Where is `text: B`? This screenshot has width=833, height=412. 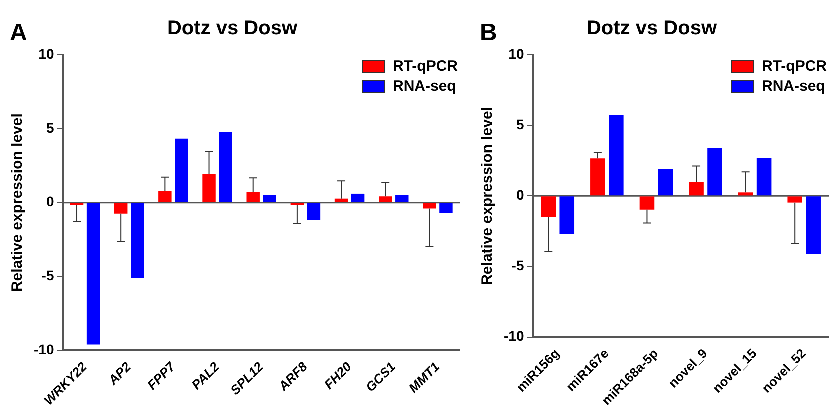 text: B is located at coordinates (489, 33).